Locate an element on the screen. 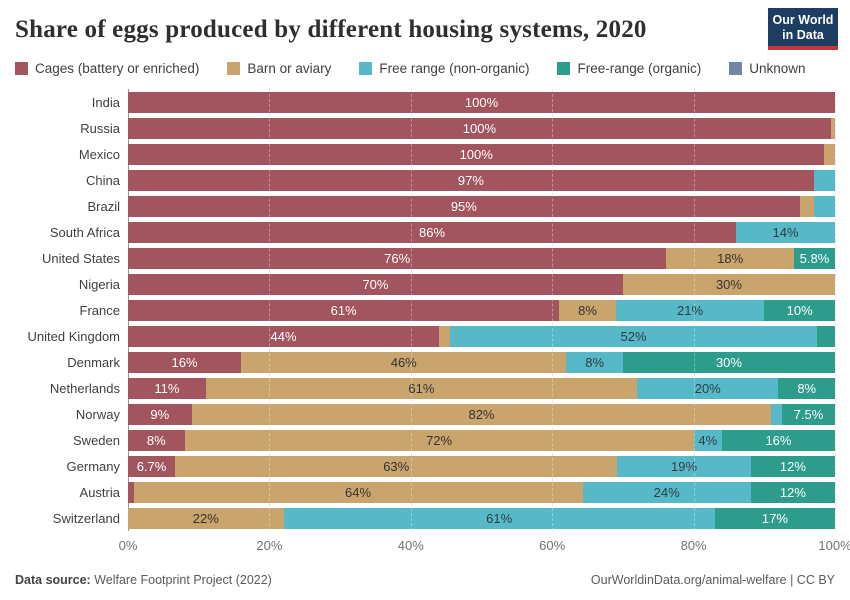  bar-segment: 76% is located at coordinates (397, 258).